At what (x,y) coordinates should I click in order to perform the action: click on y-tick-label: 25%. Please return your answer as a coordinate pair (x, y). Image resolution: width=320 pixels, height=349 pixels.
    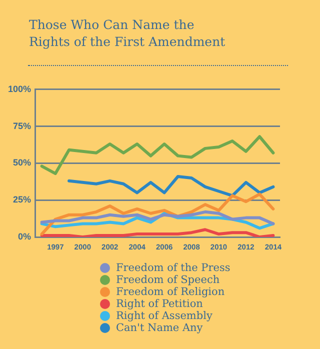
    Looking at the image, I should click on (22, 199).